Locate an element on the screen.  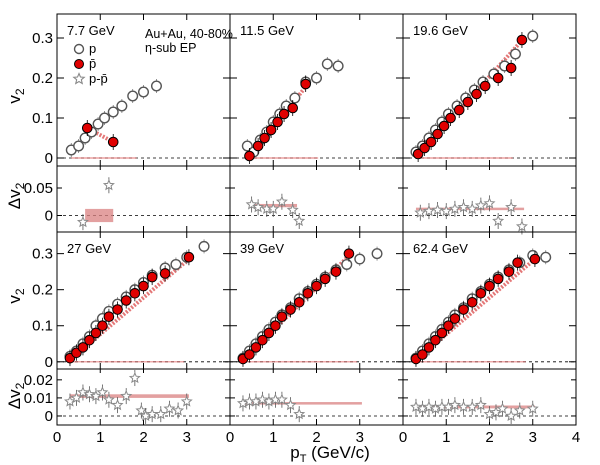
dv2-tick-label: 0.01 is located at coordinates (38, 398).